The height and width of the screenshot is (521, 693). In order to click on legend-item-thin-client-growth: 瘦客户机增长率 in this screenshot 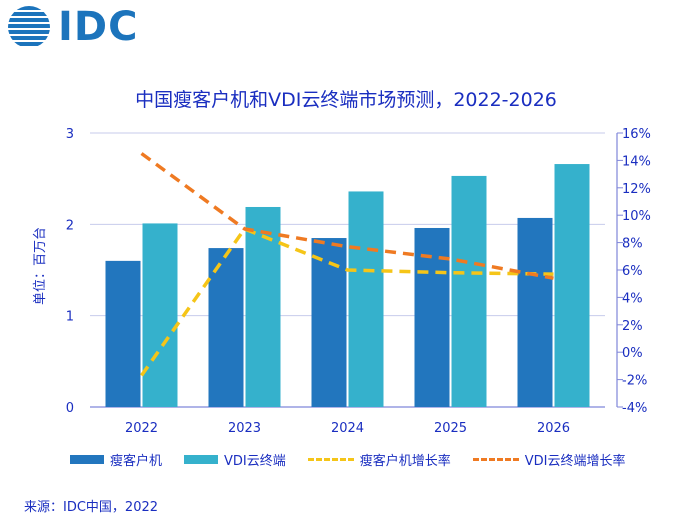, I will do `click(379, 459)`.